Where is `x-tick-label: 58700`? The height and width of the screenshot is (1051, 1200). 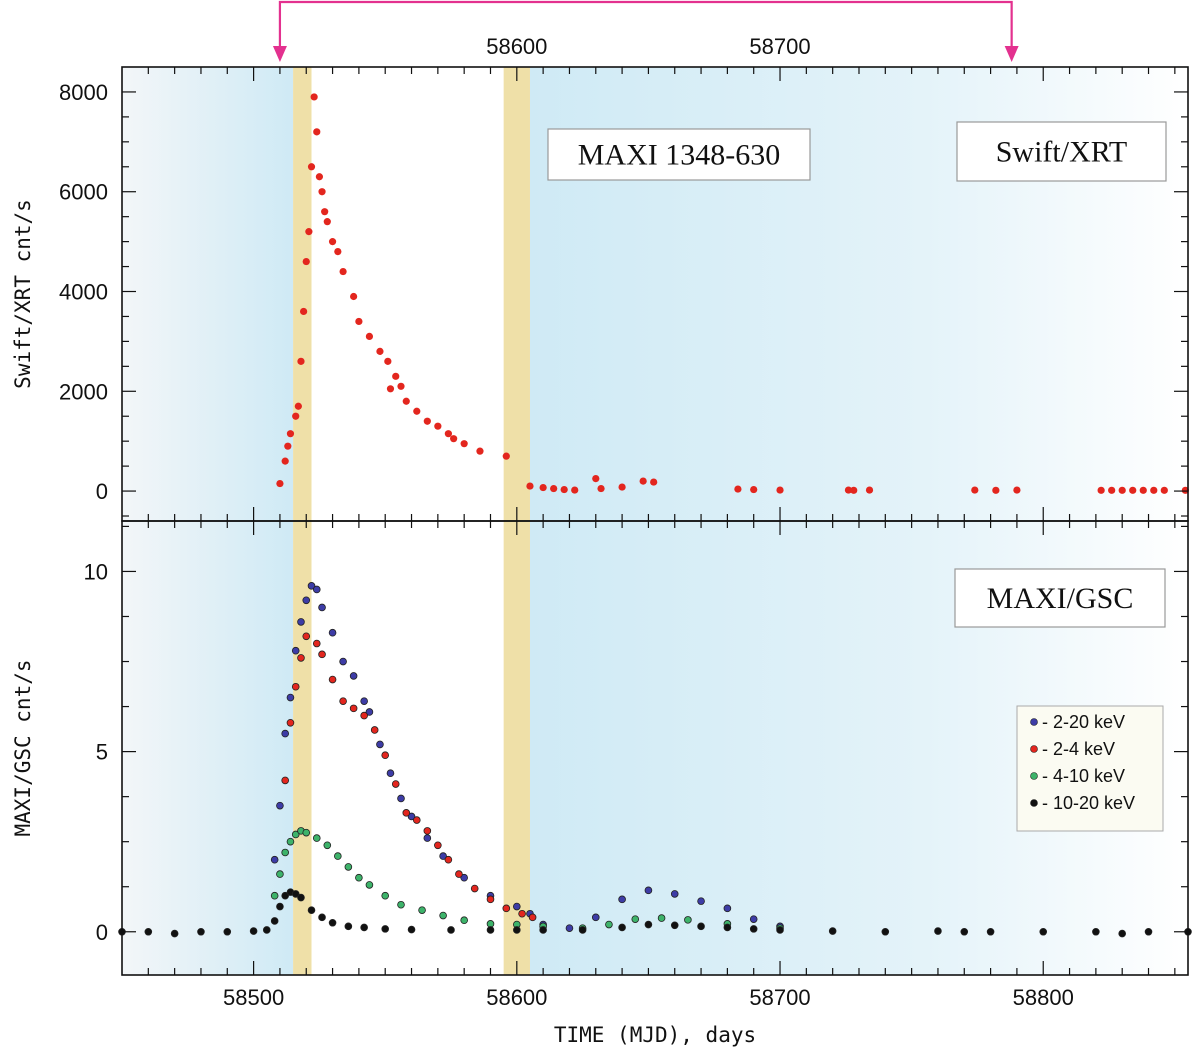
x-tick-label: 58700 is located at coordinates (779, 997).